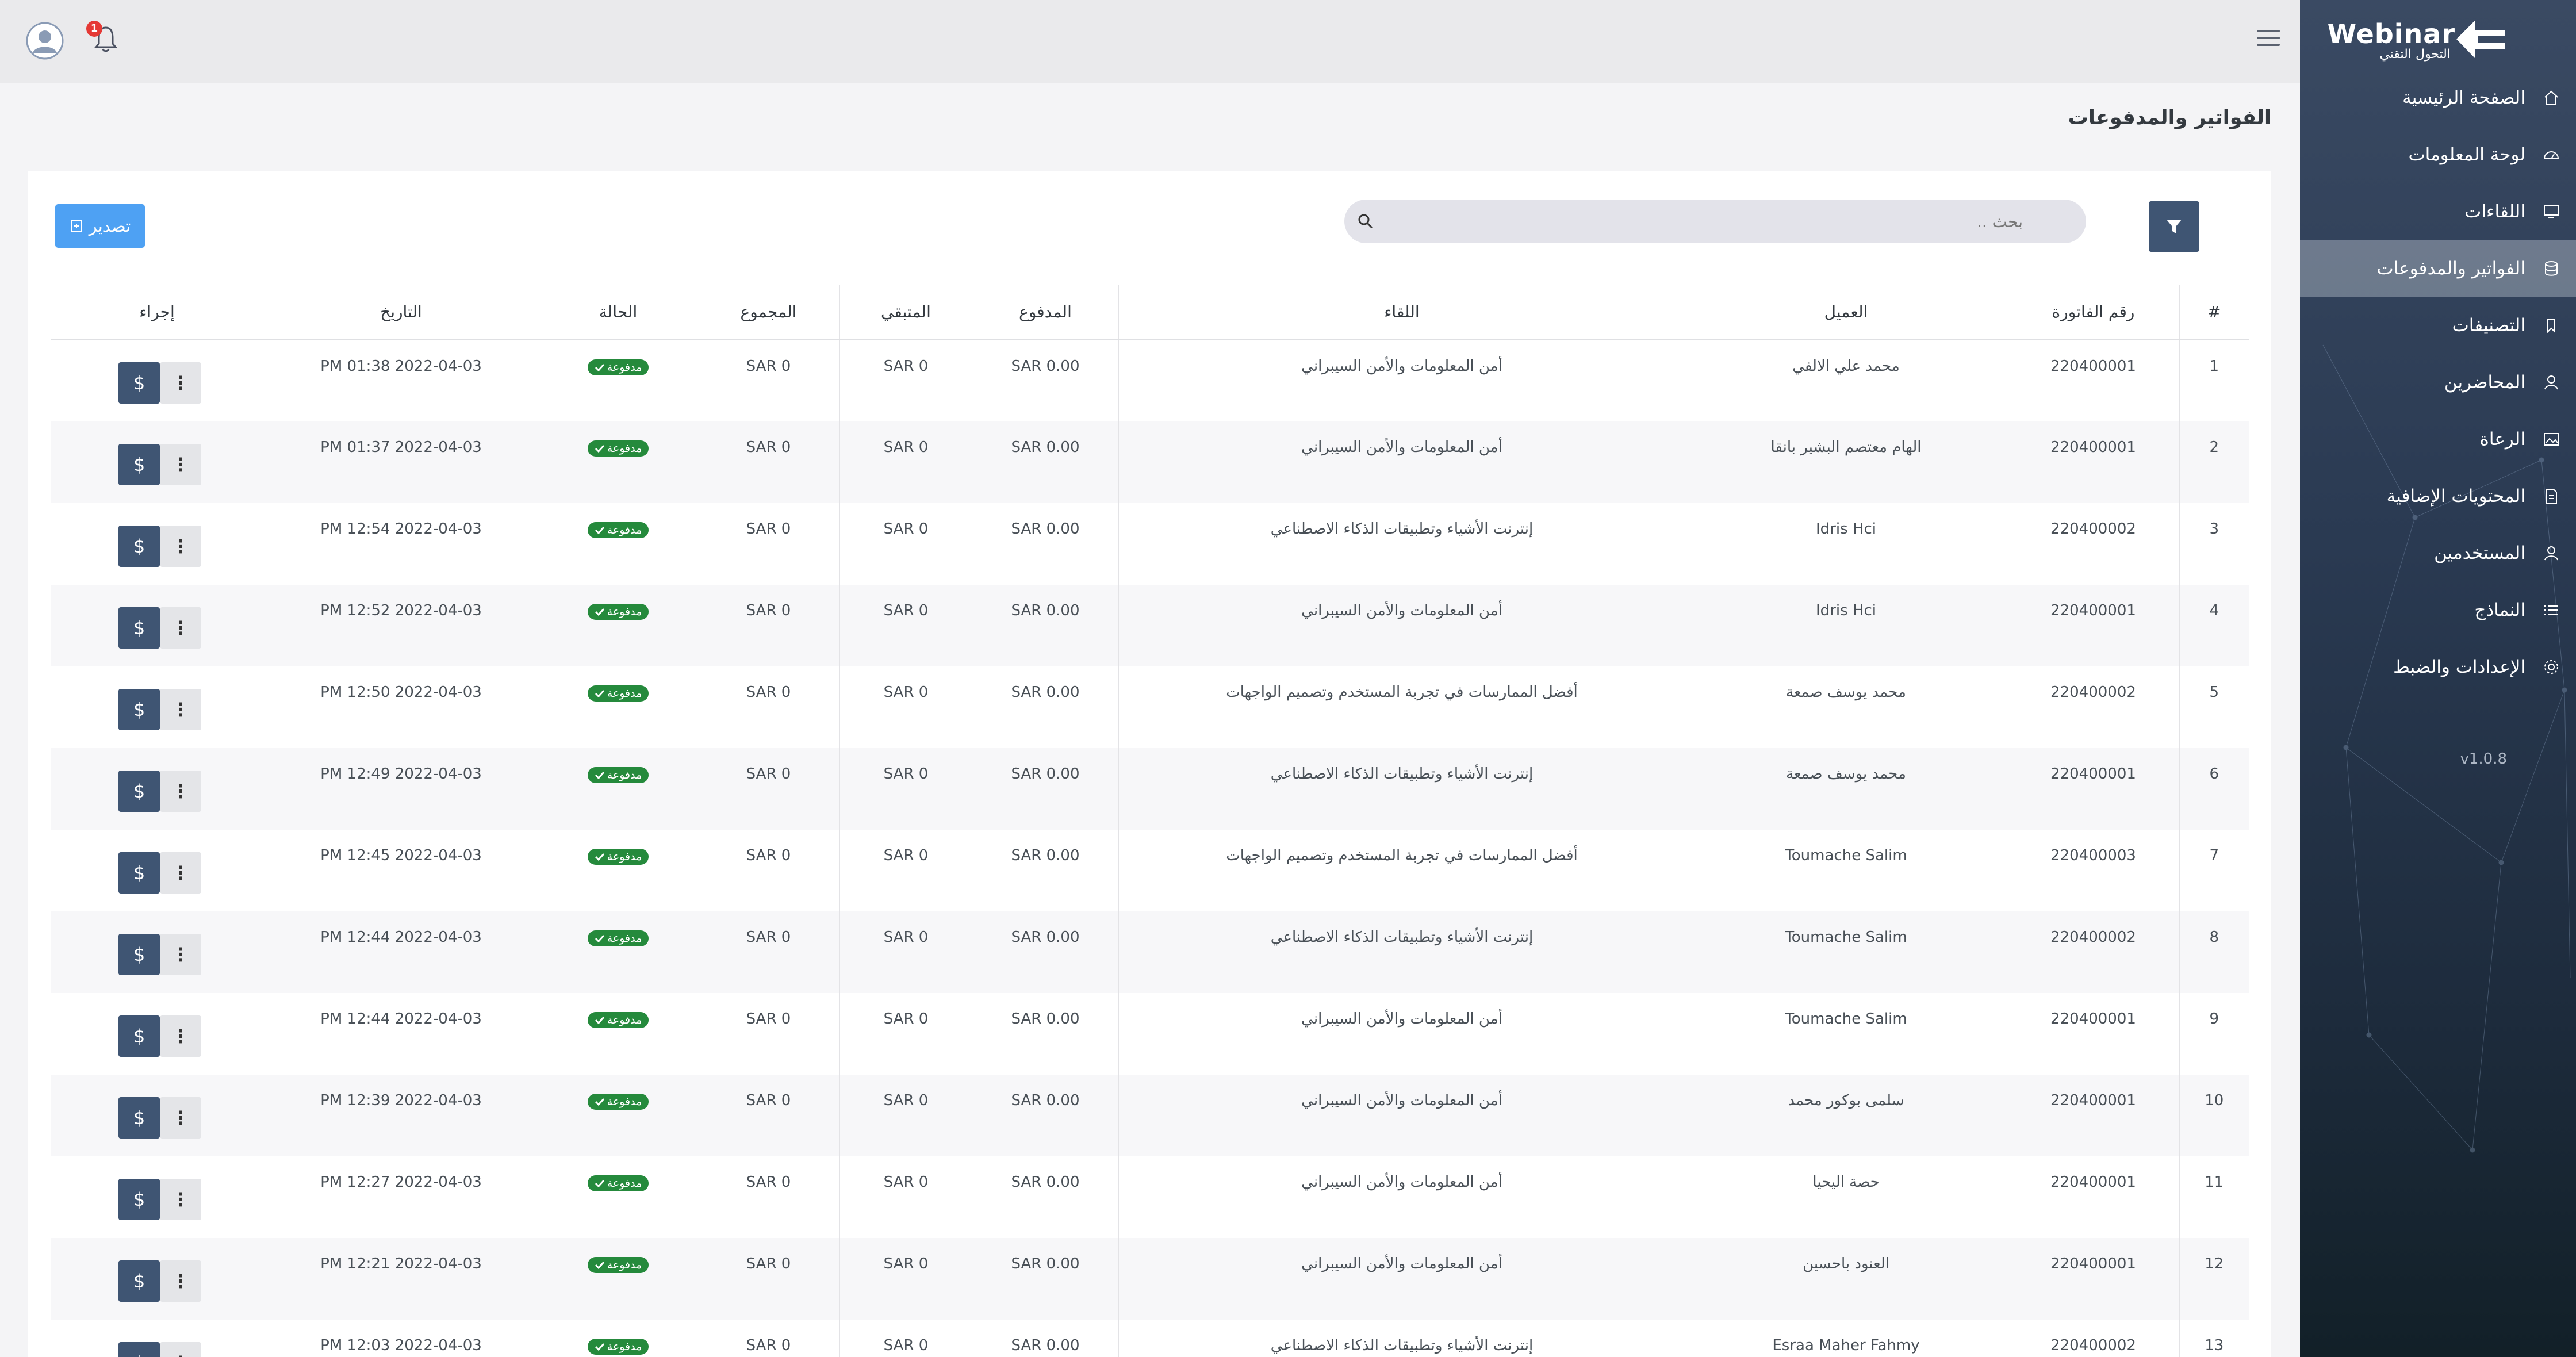 Image resolution: width=2576 pixels, height=1357 pixels. Describe the element at coordinates (2214, 625) in the screenshot. I see `cell-n: 4` at that location.